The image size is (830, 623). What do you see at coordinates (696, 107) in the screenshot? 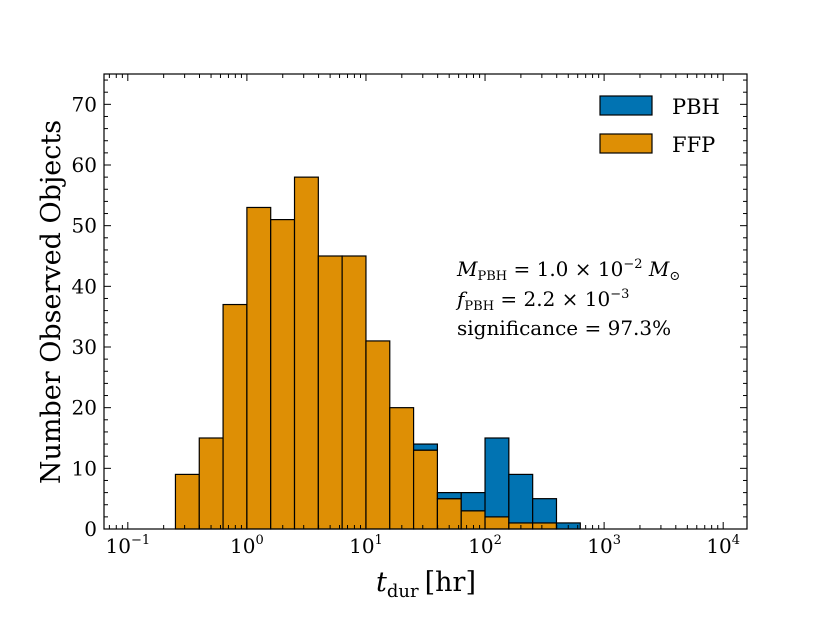
I see `legend-label-pbh: PBH` at bounding box center [696, 107].